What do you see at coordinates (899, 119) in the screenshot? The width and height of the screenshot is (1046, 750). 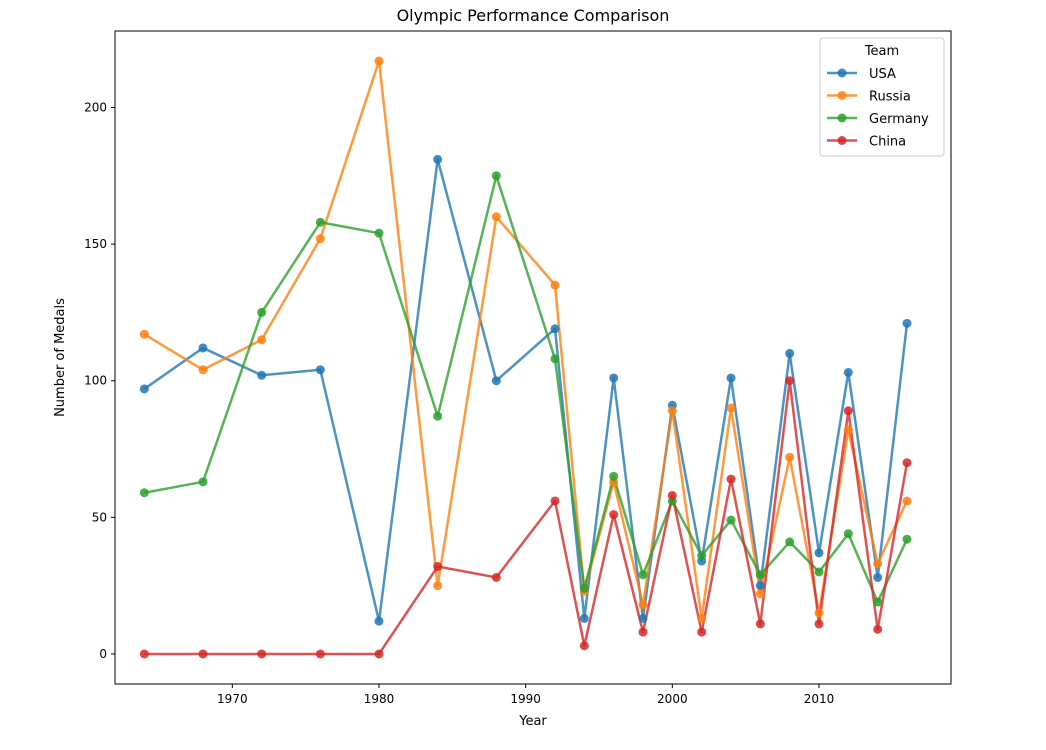 I see `legend-label-germany: Germany` at bounding box center [899, 119].